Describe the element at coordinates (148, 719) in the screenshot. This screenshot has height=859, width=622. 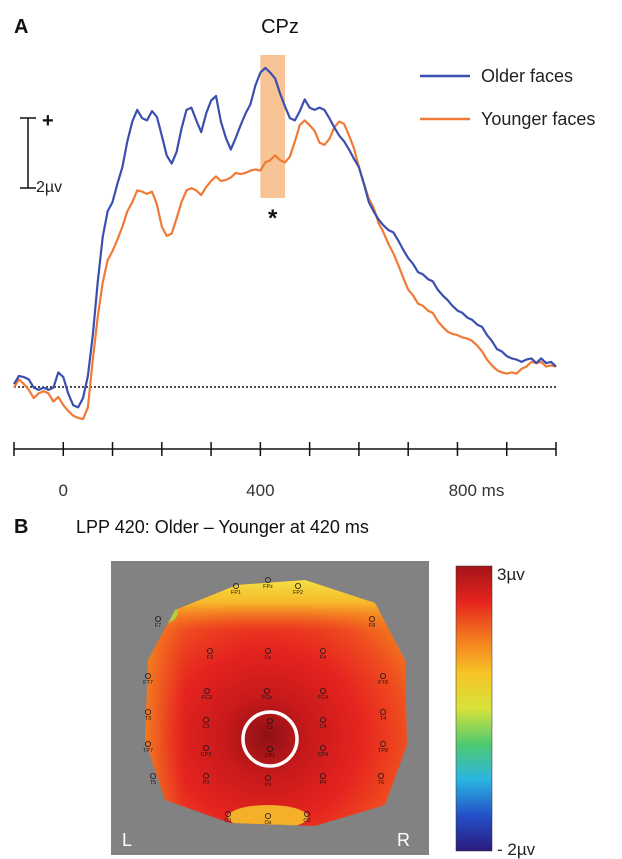
I see `electrode-label-t3: T3` at that location.